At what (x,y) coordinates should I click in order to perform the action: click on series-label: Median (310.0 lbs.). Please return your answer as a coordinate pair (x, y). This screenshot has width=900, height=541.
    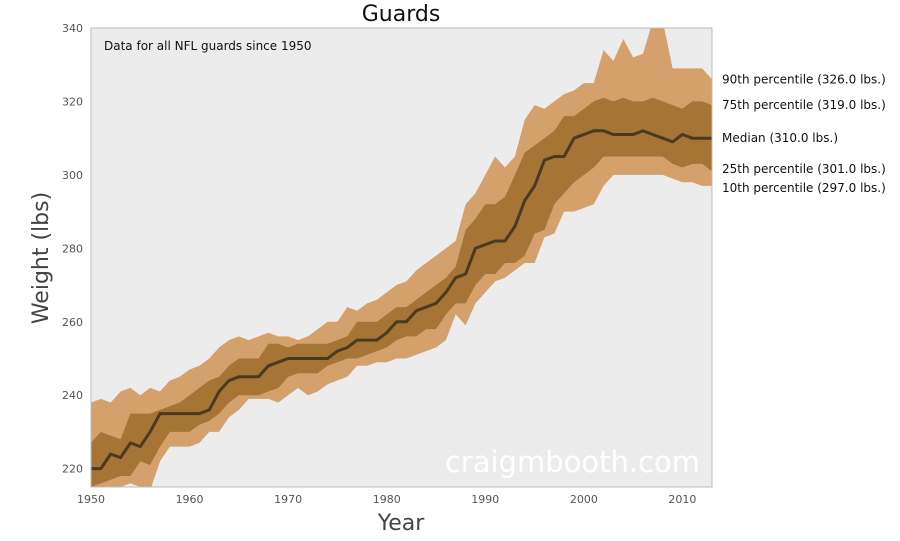
    Looking at the image, I should click on (780, 138).